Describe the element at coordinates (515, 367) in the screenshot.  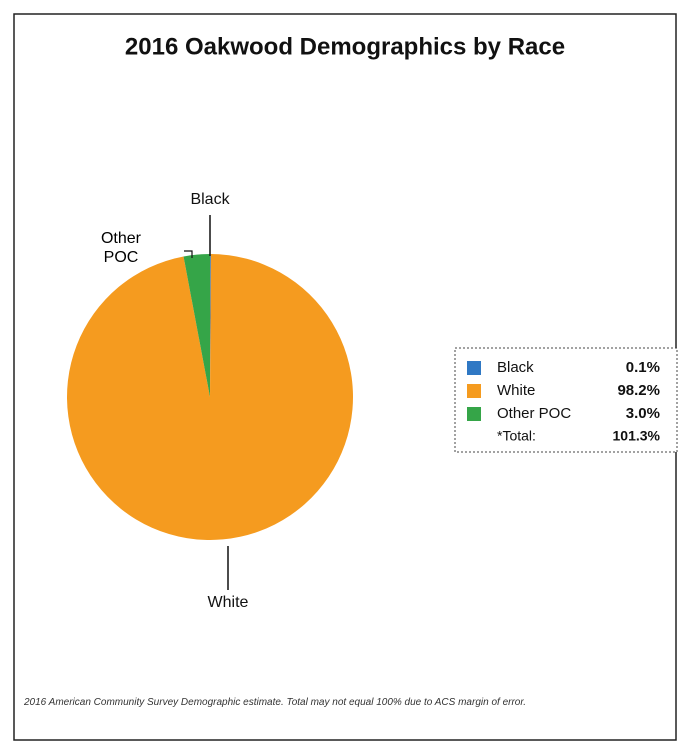
I see `legend-label: Black` at that location.